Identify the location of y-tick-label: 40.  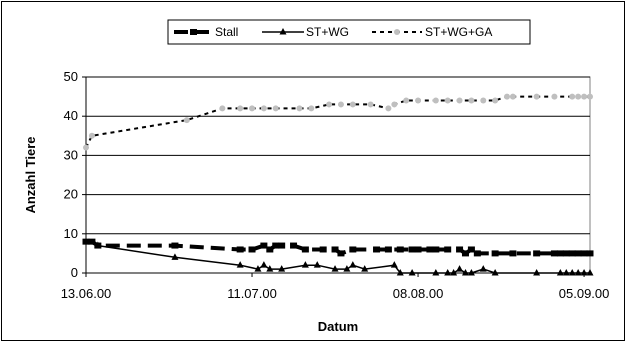
(71, 115).